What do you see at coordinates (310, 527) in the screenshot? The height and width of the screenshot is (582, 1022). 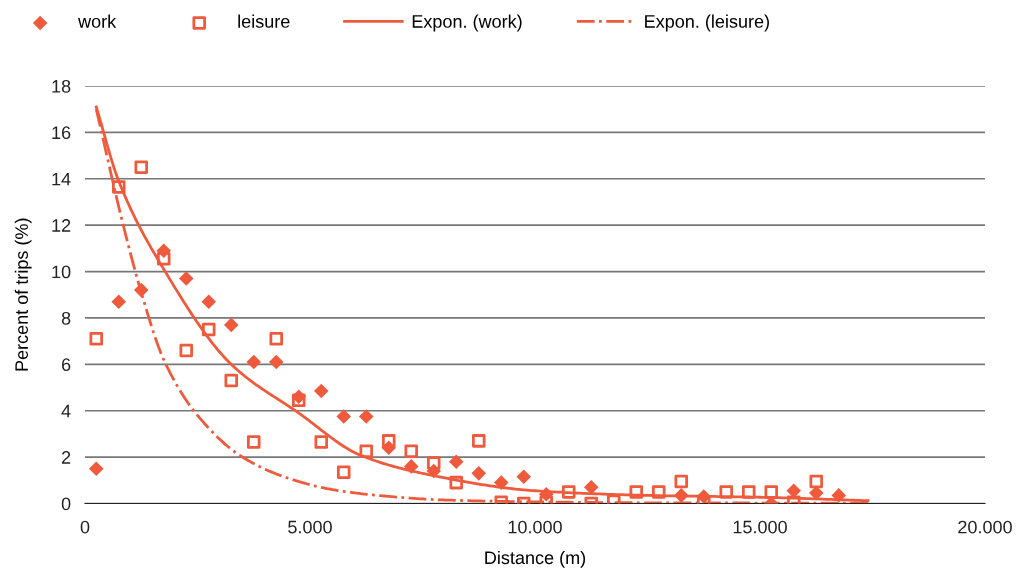 I see `x-tick-label: 5.000` at bounding box center [310, 527].